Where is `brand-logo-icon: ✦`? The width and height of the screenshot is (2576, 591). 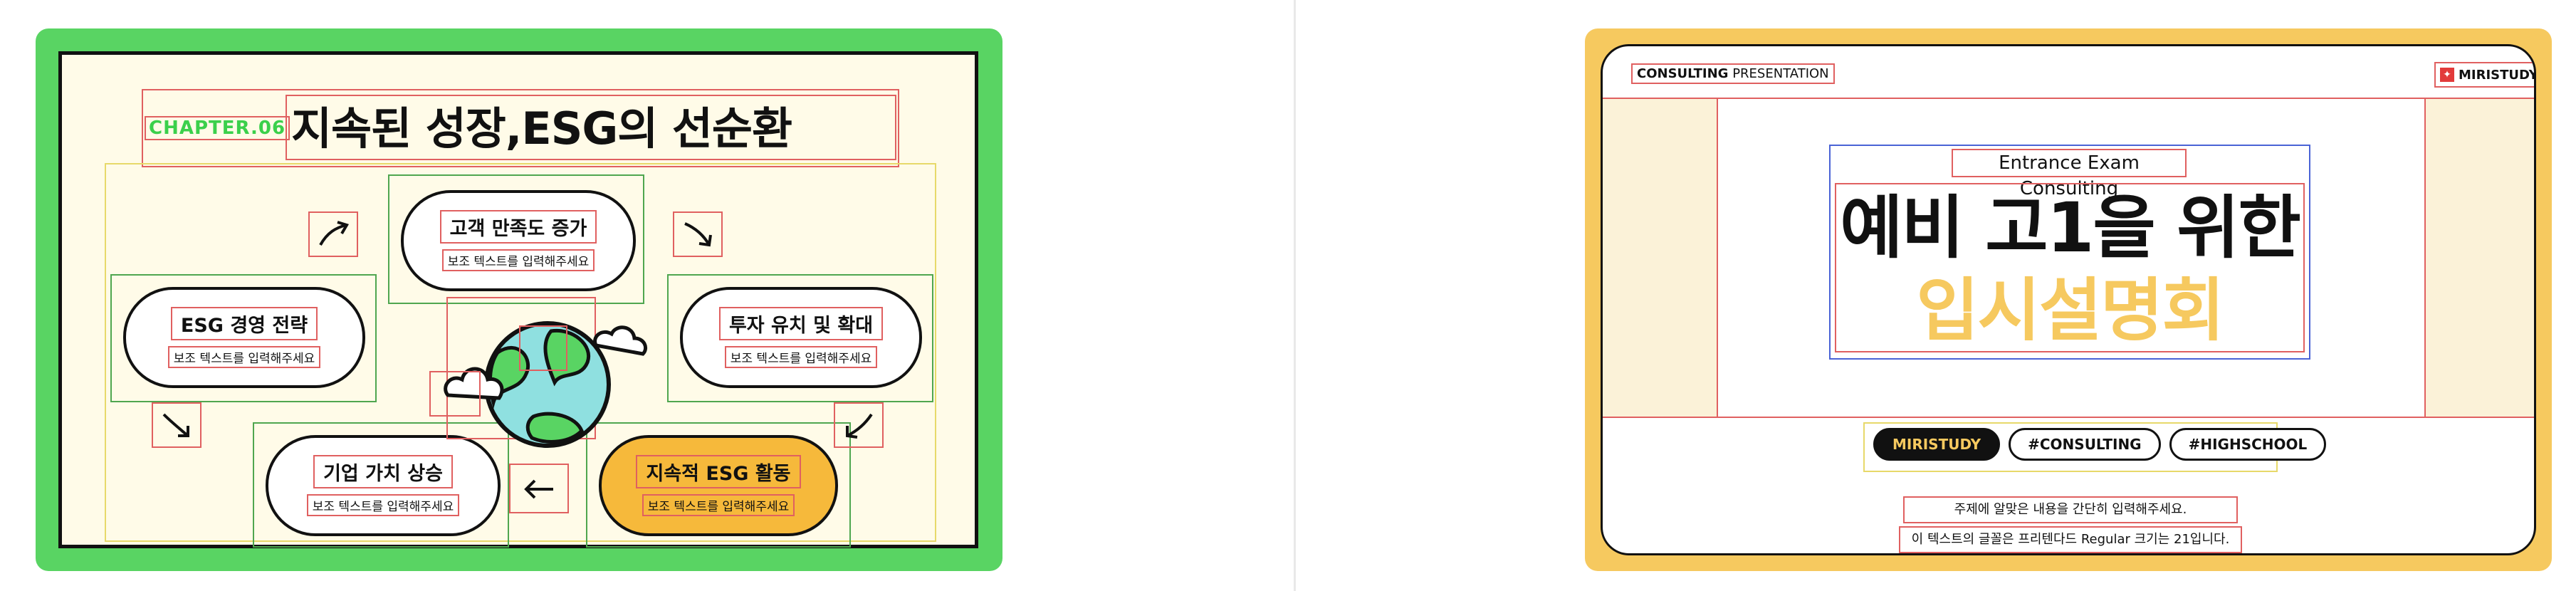 brand-logo-icon: ✦ is located at coordinates (2447, 75).